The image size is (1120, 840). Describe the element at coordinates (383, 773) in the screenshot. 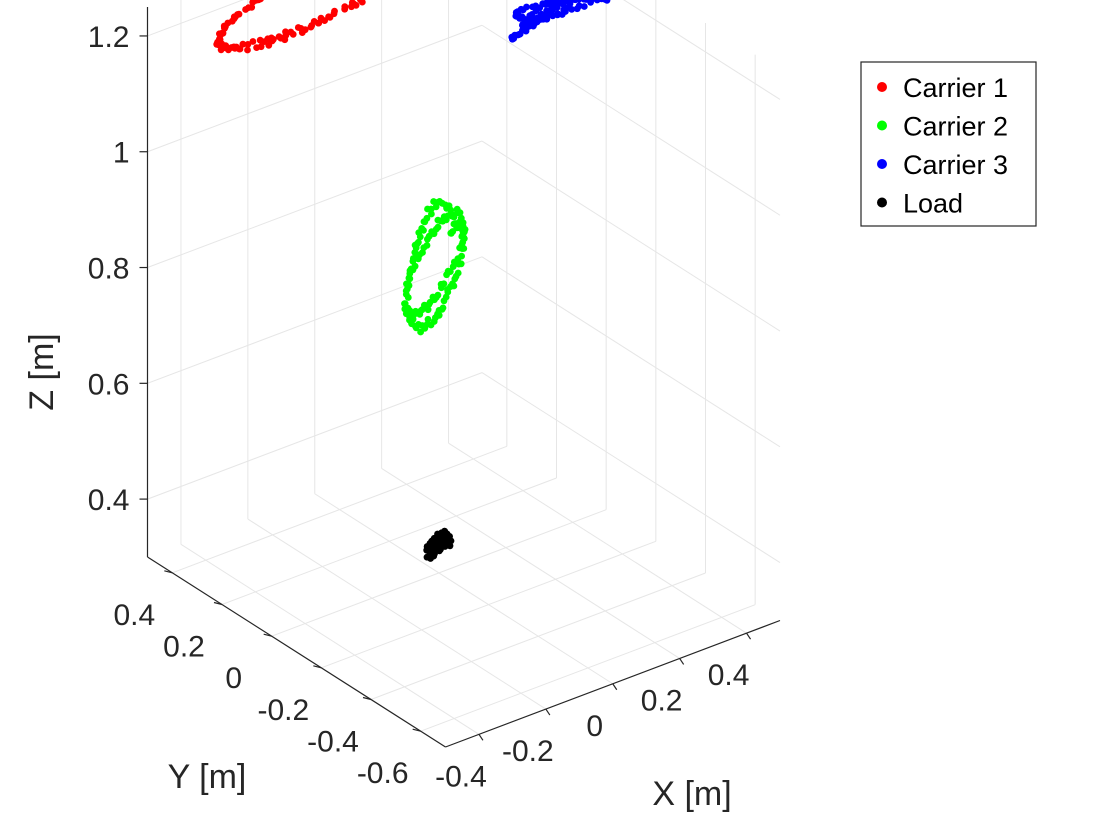

I see `y-tick-label: -0.6` at that location.